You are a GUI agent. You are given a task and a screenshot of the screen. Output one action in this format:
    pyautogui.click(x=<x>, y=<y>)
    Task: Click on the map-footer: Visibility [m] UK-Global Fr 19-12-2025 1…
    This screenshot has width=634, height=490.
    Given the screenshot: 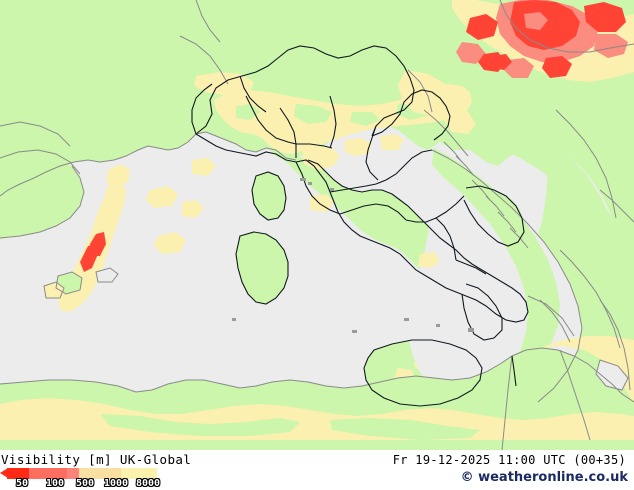 What is the action you would take?
    pyautogui.click(x=317, y=470)
    